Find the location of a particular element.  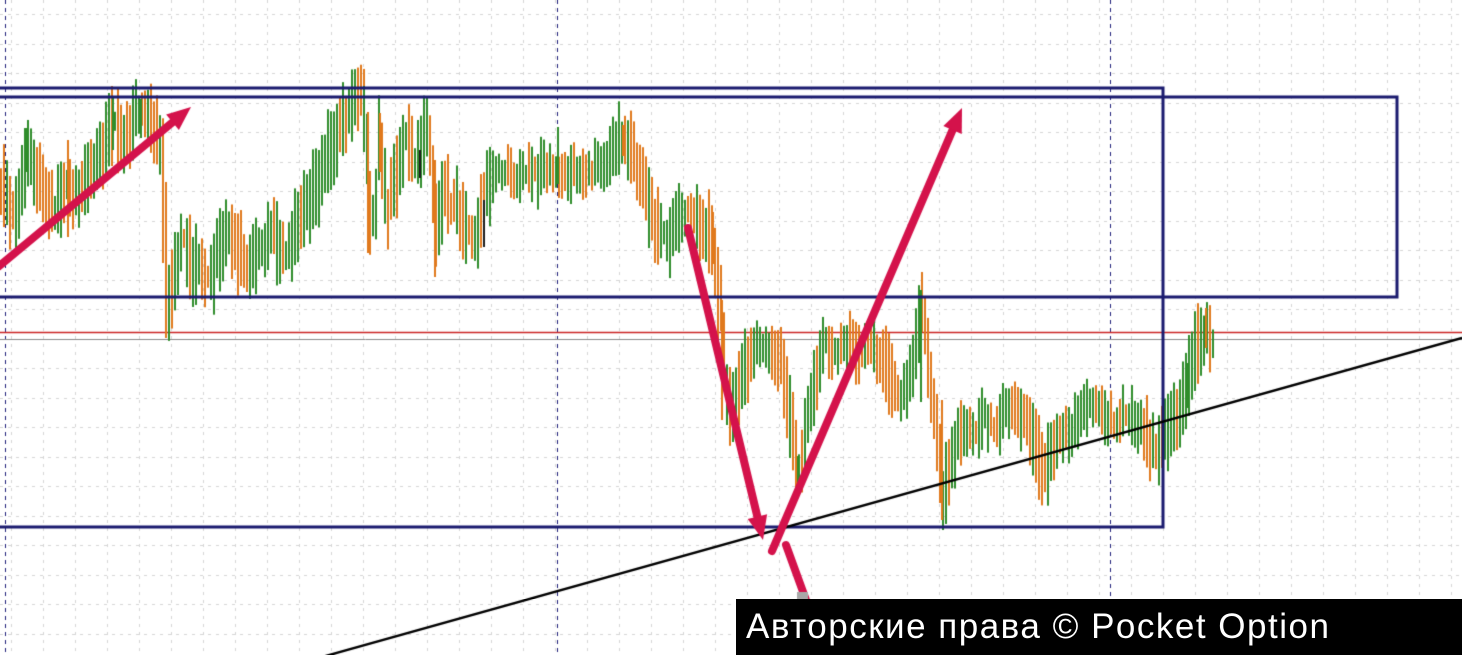

copyright-banner: Авторские права © Pocket Option is located at coordinates (1099, 627).